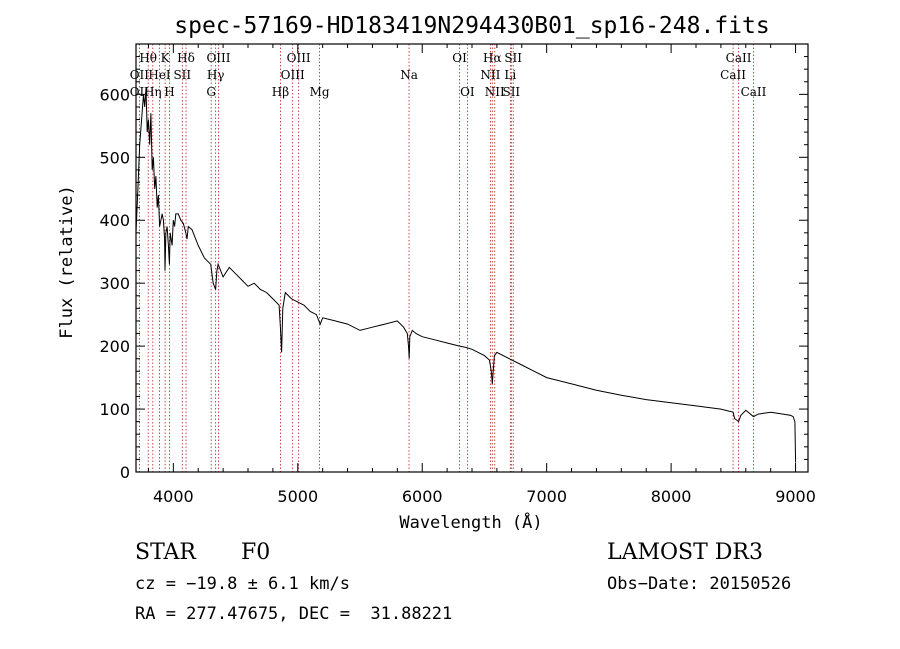 Image resolution: width=900 pixels, height=649 pixels. I want to click on line-label: H, so click(169, 92).